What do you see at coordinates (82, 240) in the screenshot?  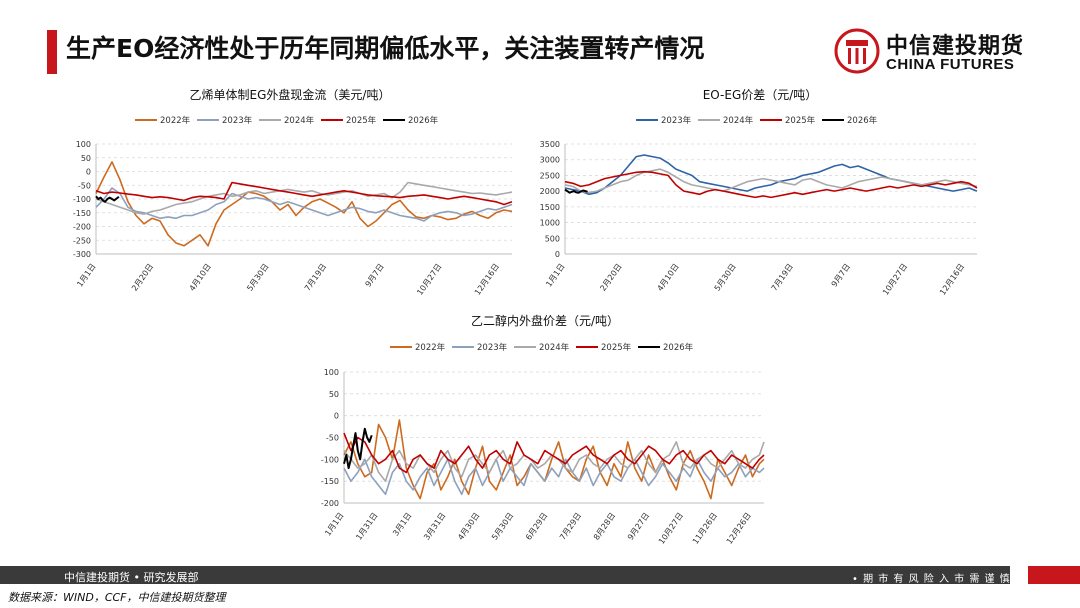 I see `y-tick-label: -250` at bounding box center [82, 240].